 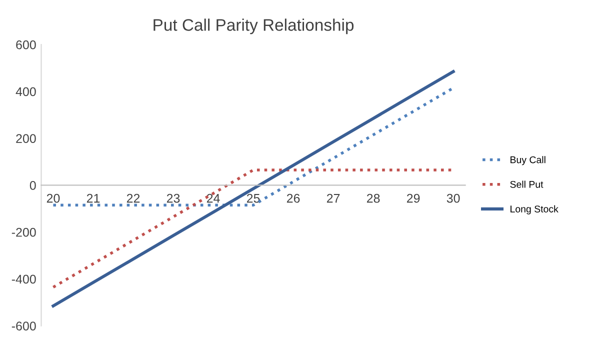 What do you see at coordinates (26, 138) in the screenshot?
I see `y-tick-label: 200` at bounding box center [26, 138].